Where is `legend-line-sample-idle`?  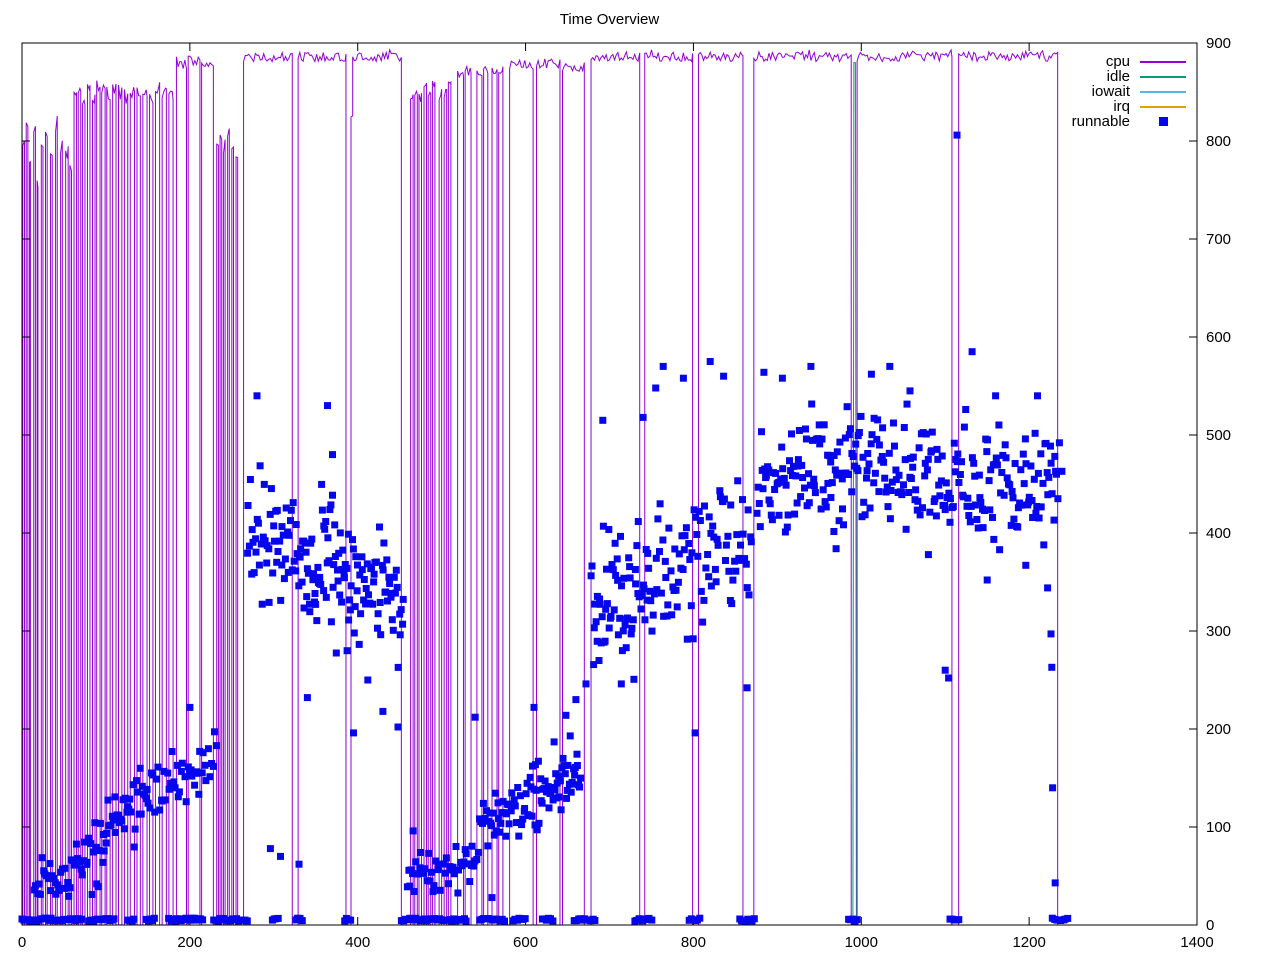
legend-line-sample-idle is located at coordinates (1163, 77).